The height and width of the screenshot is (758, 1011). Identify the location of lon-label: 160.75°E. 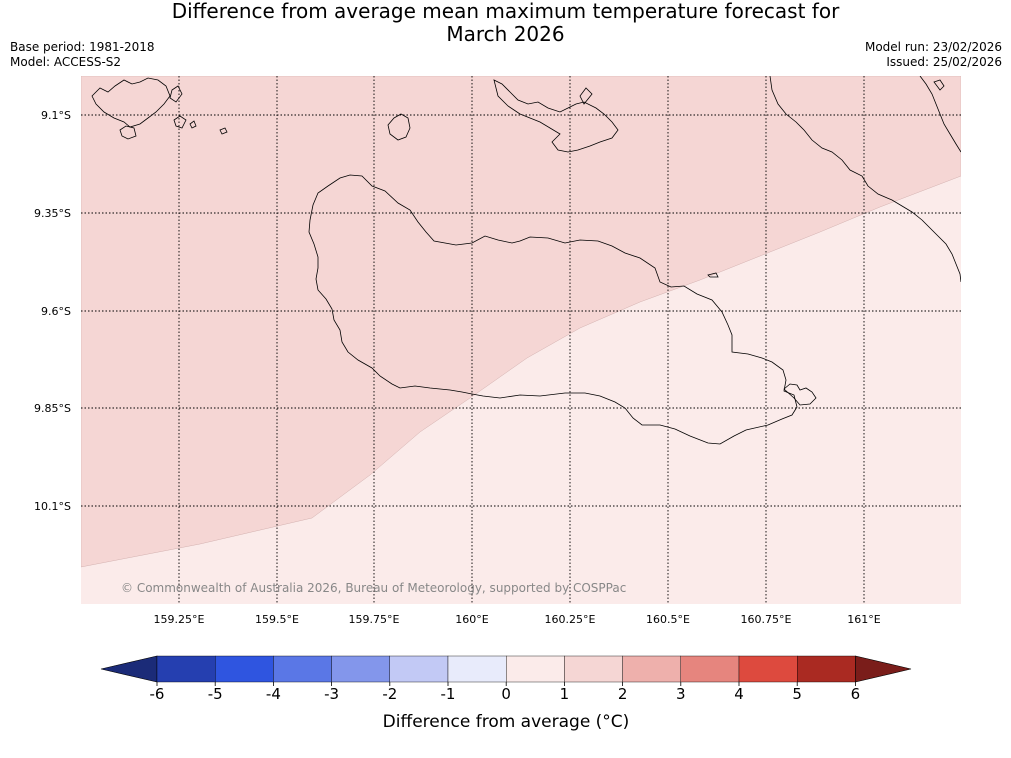
(766, 619).